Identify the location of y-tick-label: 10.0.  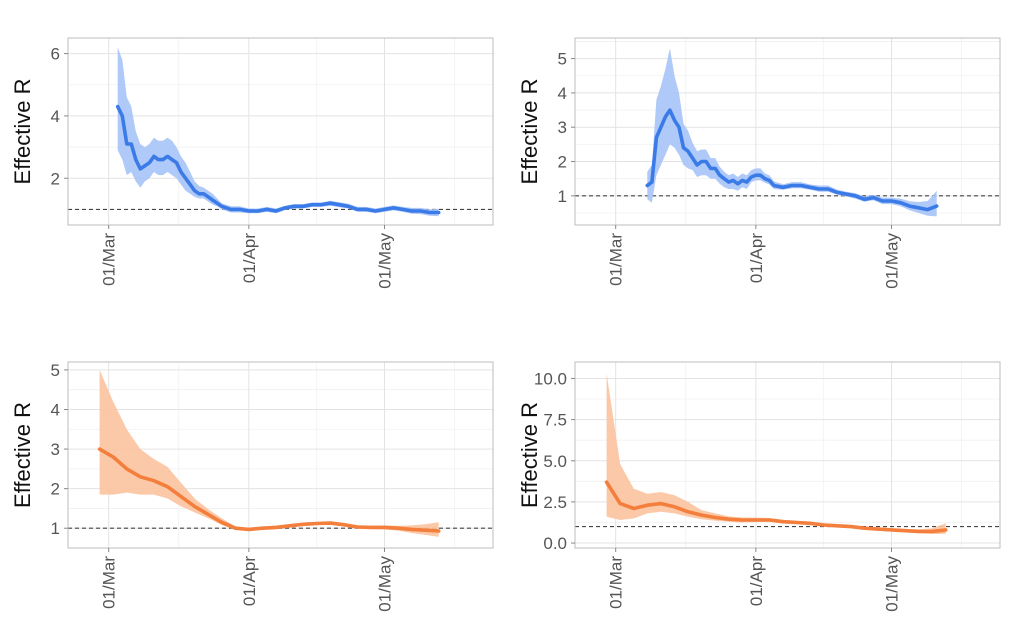
(550, 378).